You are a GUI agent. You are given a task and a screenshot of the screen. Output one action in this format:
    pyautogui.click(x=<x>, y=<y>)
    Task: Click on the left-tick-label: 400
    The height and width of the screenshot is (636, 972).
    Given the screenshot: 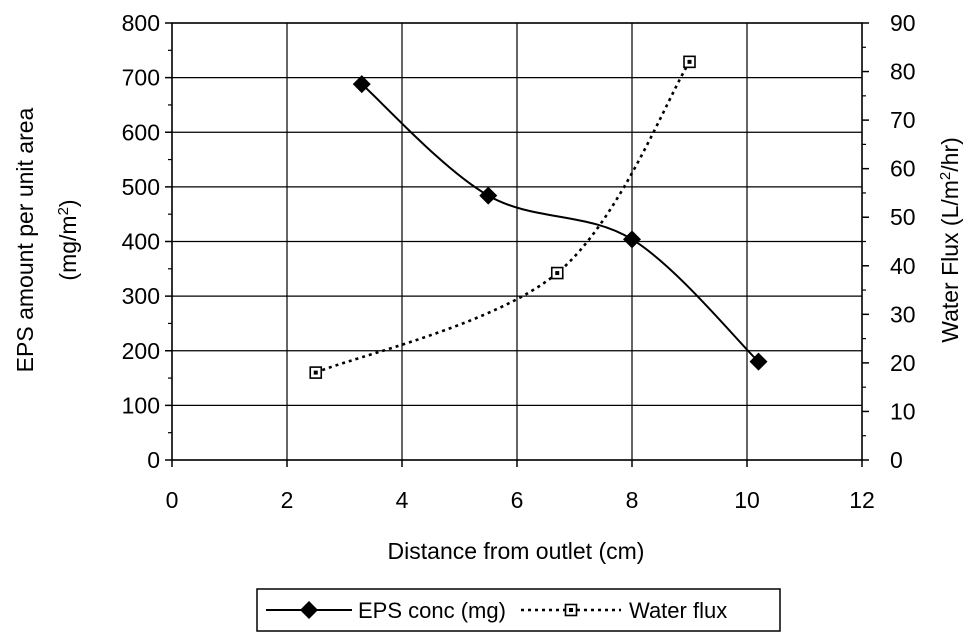 What is the action you would take?
    pyautogui.click(x=141, y=242)
    